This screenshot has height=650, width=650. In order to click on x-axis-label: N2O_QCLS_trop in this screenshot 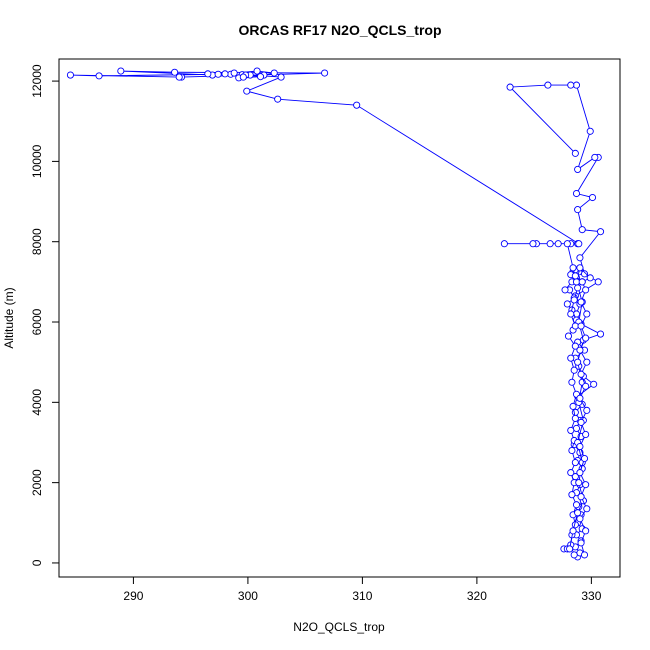, I will do `click(339, 627)`.